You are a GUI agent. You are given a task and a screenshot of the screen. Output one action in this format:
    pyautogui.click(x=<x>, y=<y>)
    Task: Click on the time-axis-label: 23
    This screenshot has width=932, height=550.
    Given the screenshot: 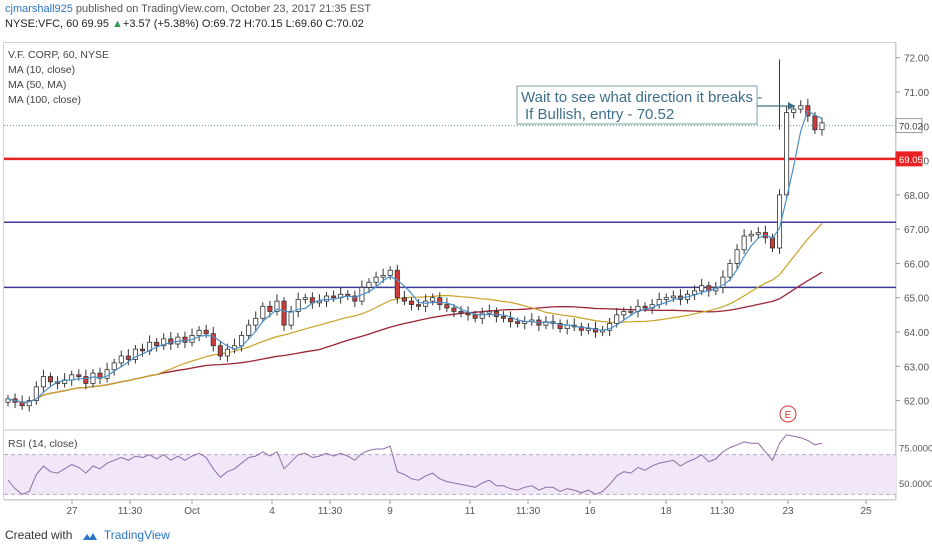 What is the action you would take?
    pyautogui.click(x=788, y=511)
    